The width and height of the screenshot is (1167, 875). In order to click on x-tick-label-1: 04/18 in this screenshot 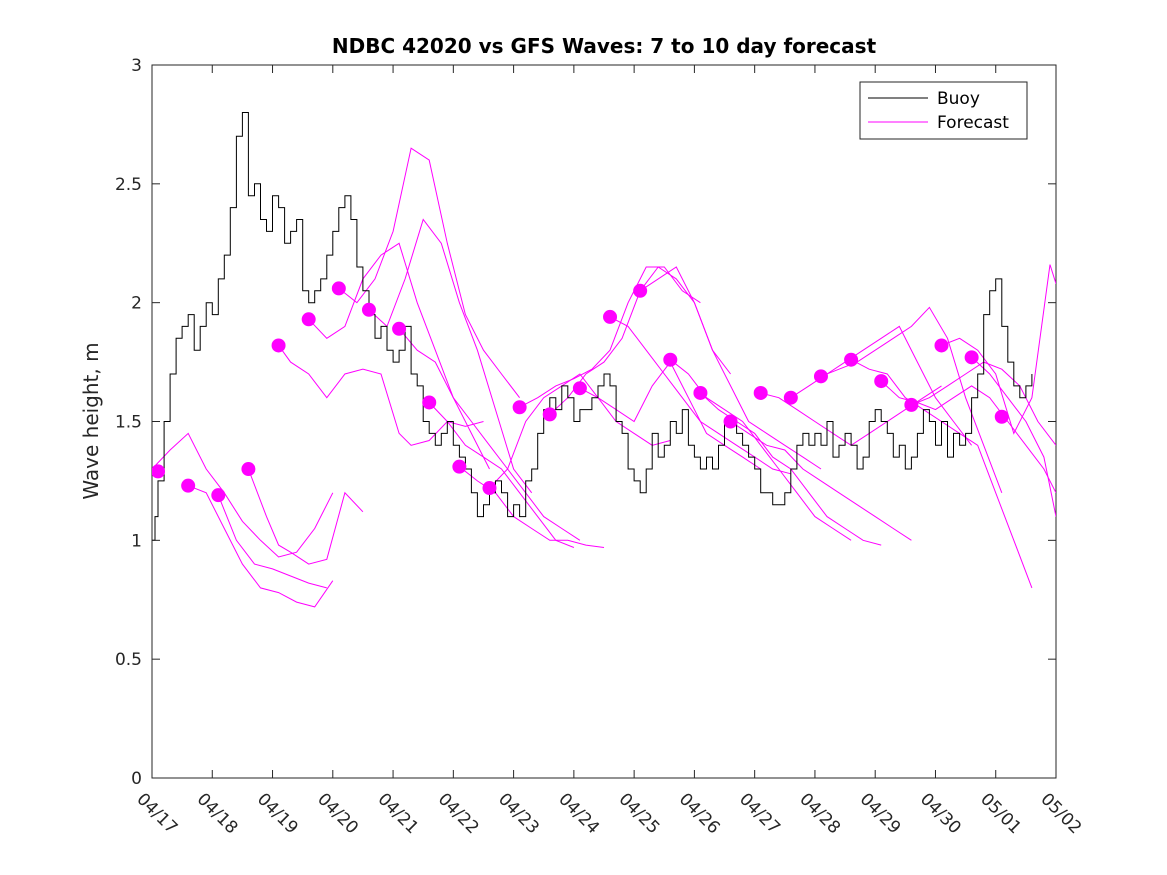, I will do `click(217, 813)`.